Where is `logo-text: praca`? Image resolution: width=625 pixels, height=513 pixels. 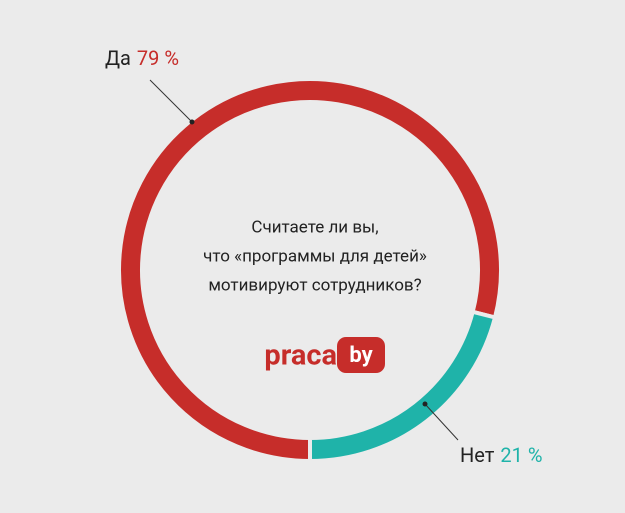
logo-text: praca is located at coordinates (300, 356).